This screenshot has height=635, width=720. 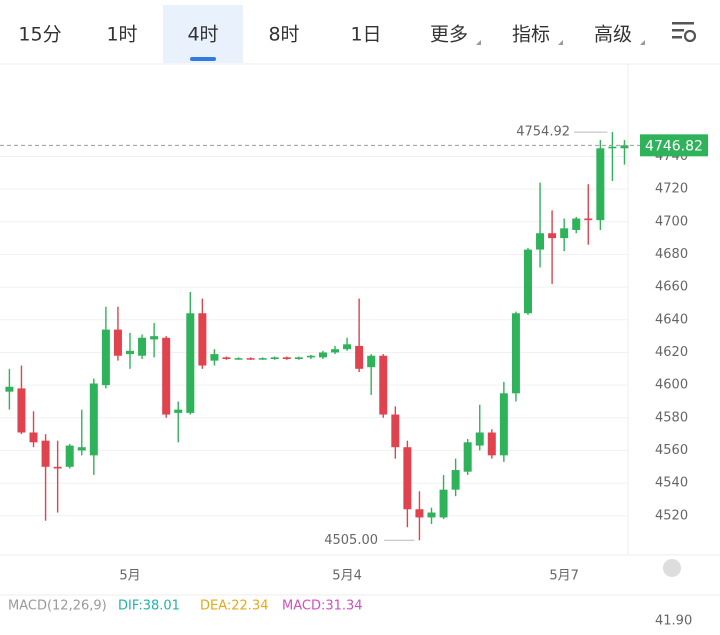 What do you see at coordinates (671, 352) in the screenshot?
I see `y-tick-label: 4620` at bounding box center [671, 352].